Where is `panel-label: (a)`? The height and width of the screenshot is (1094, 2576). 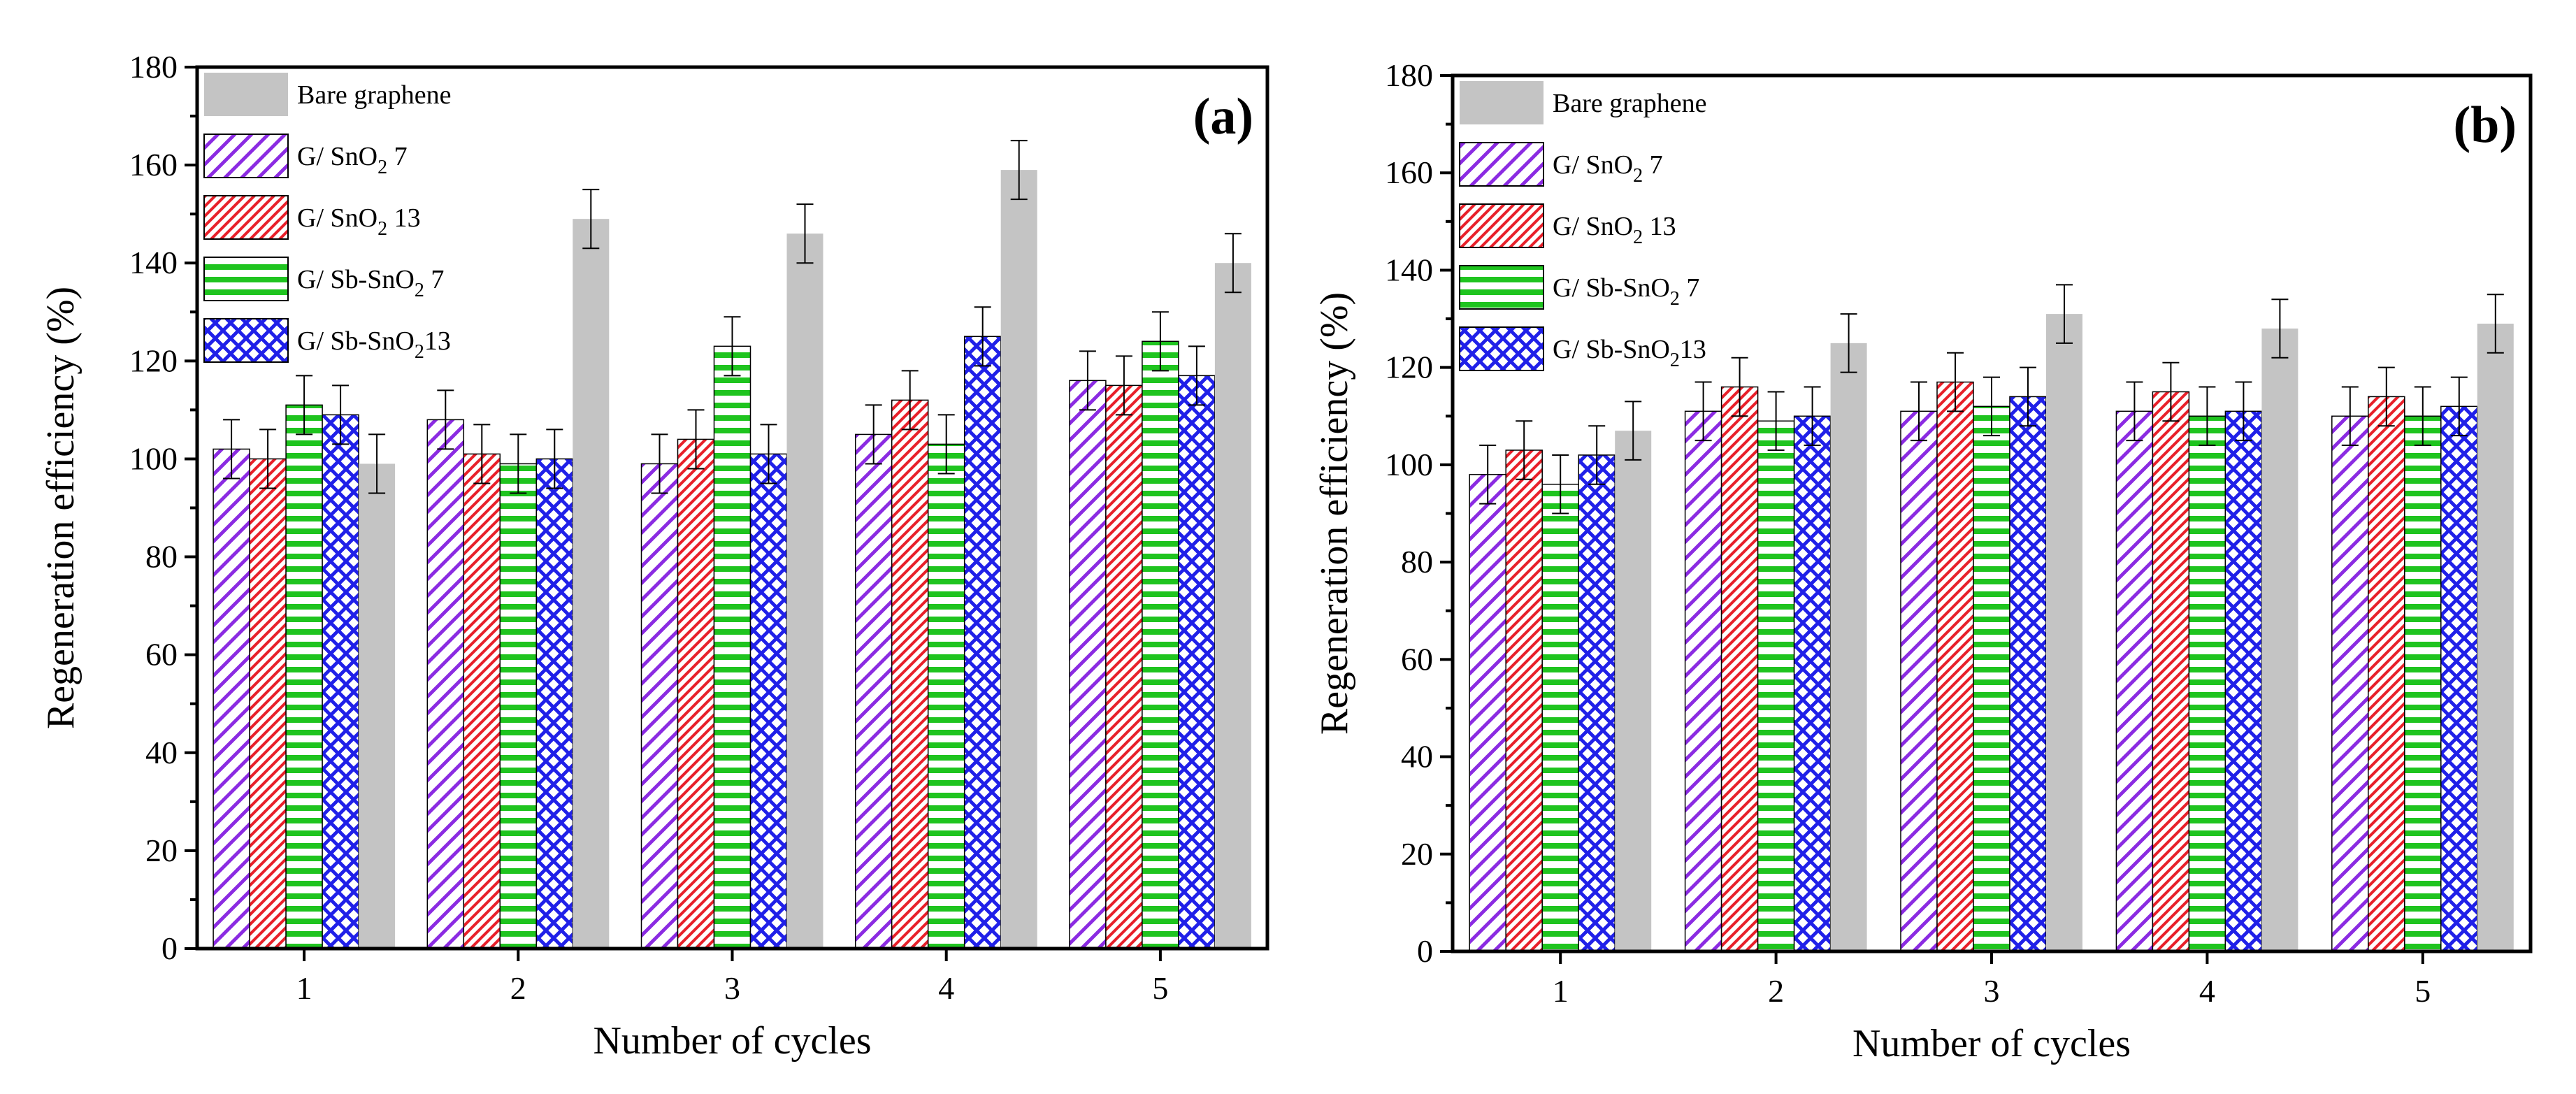
panel-label: (a) is located at coordinates (1223, 117).